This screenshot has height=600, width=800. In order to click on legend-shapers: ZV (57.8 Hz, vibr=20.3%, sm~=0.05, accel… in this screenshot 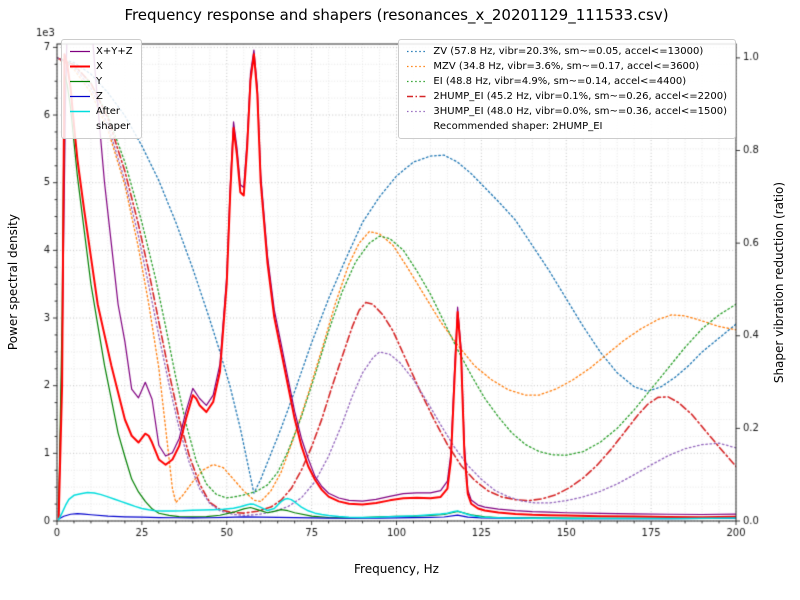, I will do `click(567, 89)`.